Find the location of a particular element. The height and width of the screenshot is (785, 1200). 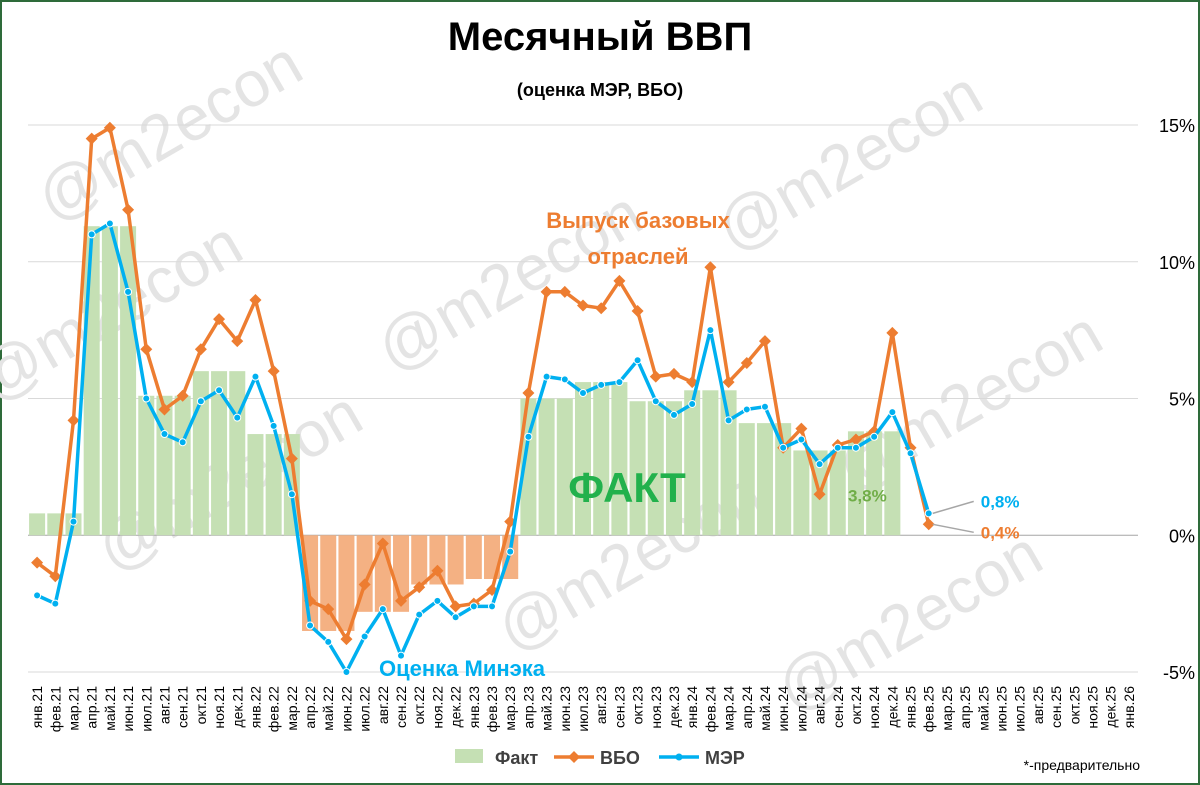

legend-label: Факт is located at coordinates (516, 758).